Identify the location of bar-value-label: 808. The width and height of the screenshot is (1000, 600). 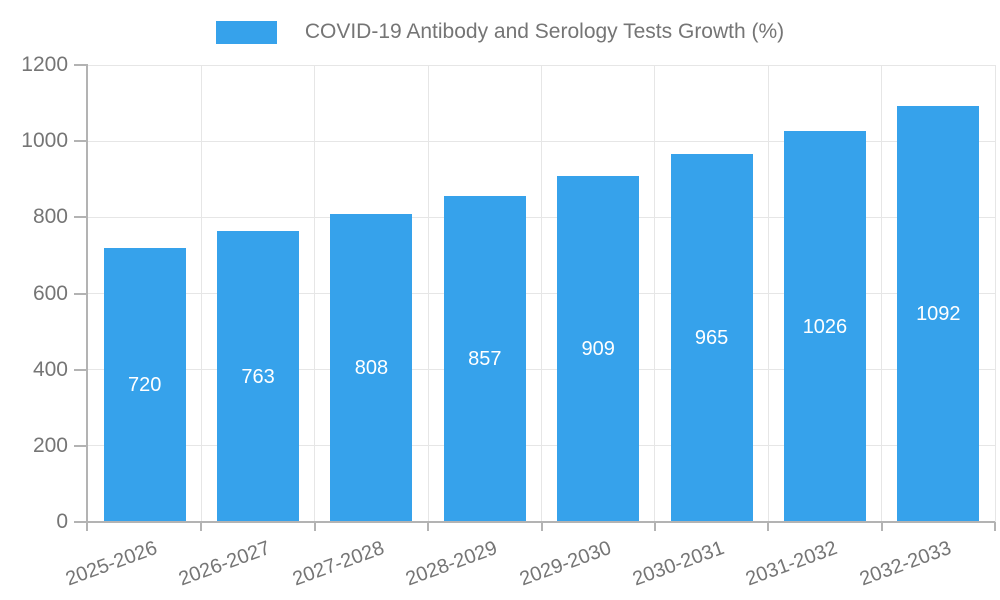
(371, 368).